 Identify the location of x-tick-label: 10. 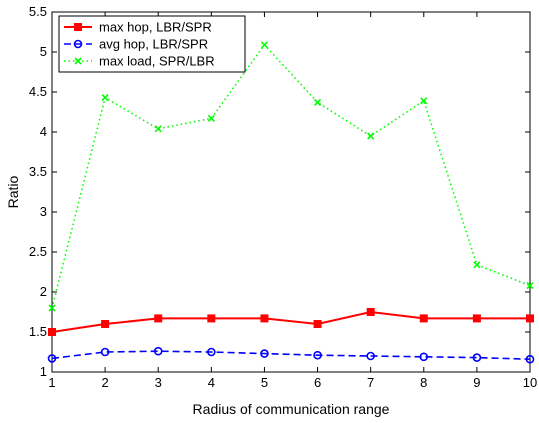
(530, 382).